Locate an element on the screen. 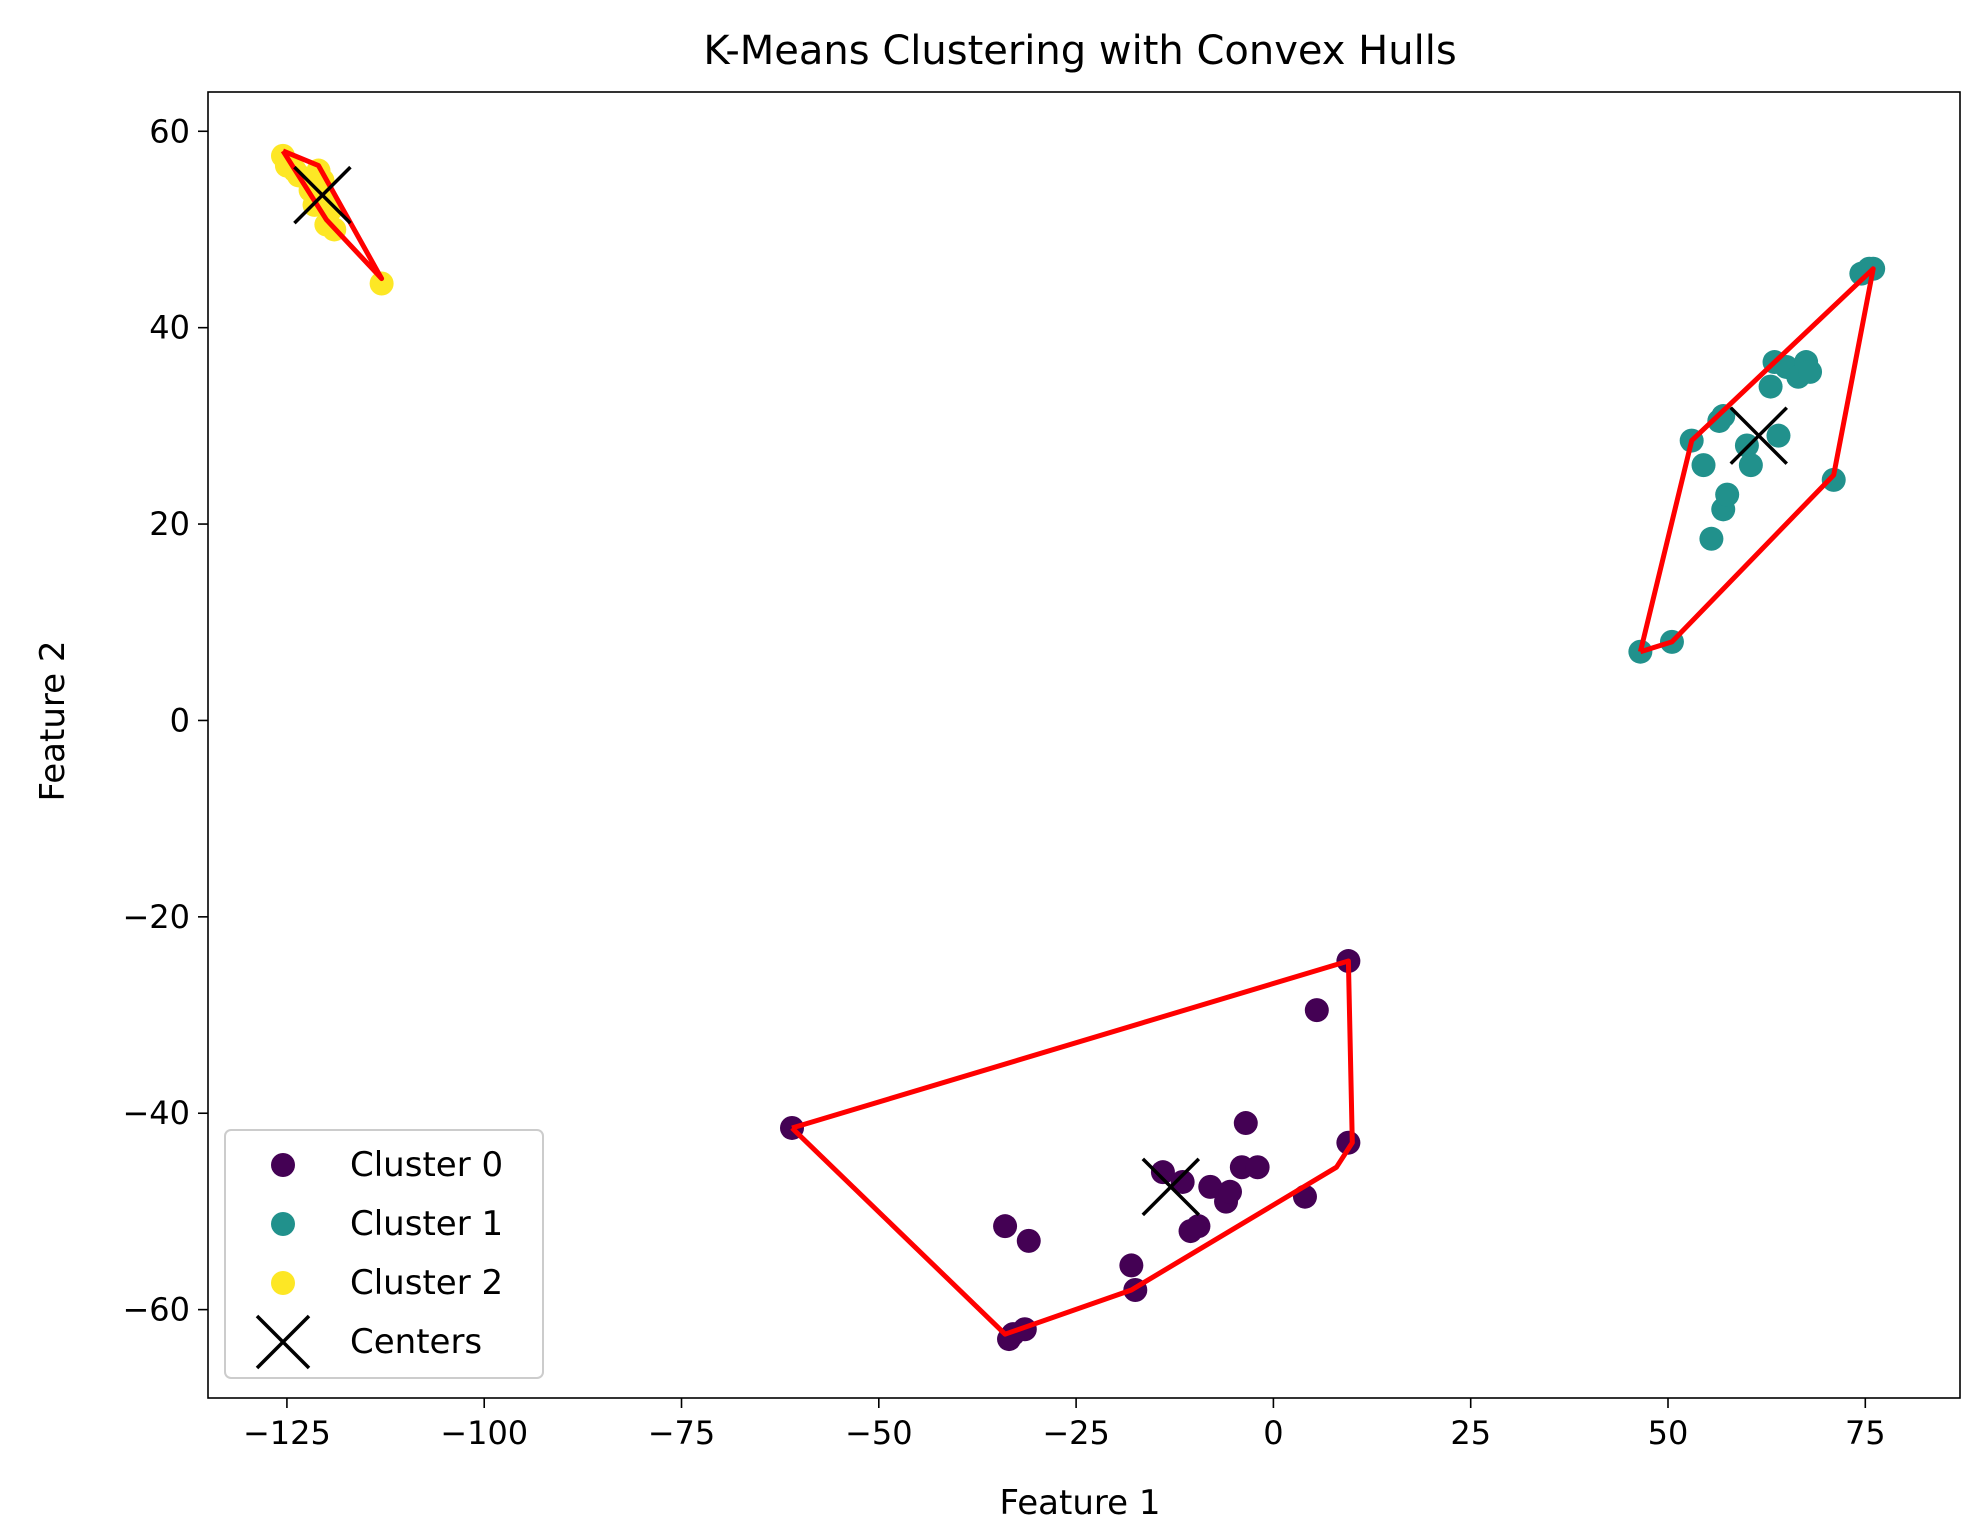 The width and height of the screenshot is (1986, 1535). y-tick-label: 40 is located at coordinates (169, 328).